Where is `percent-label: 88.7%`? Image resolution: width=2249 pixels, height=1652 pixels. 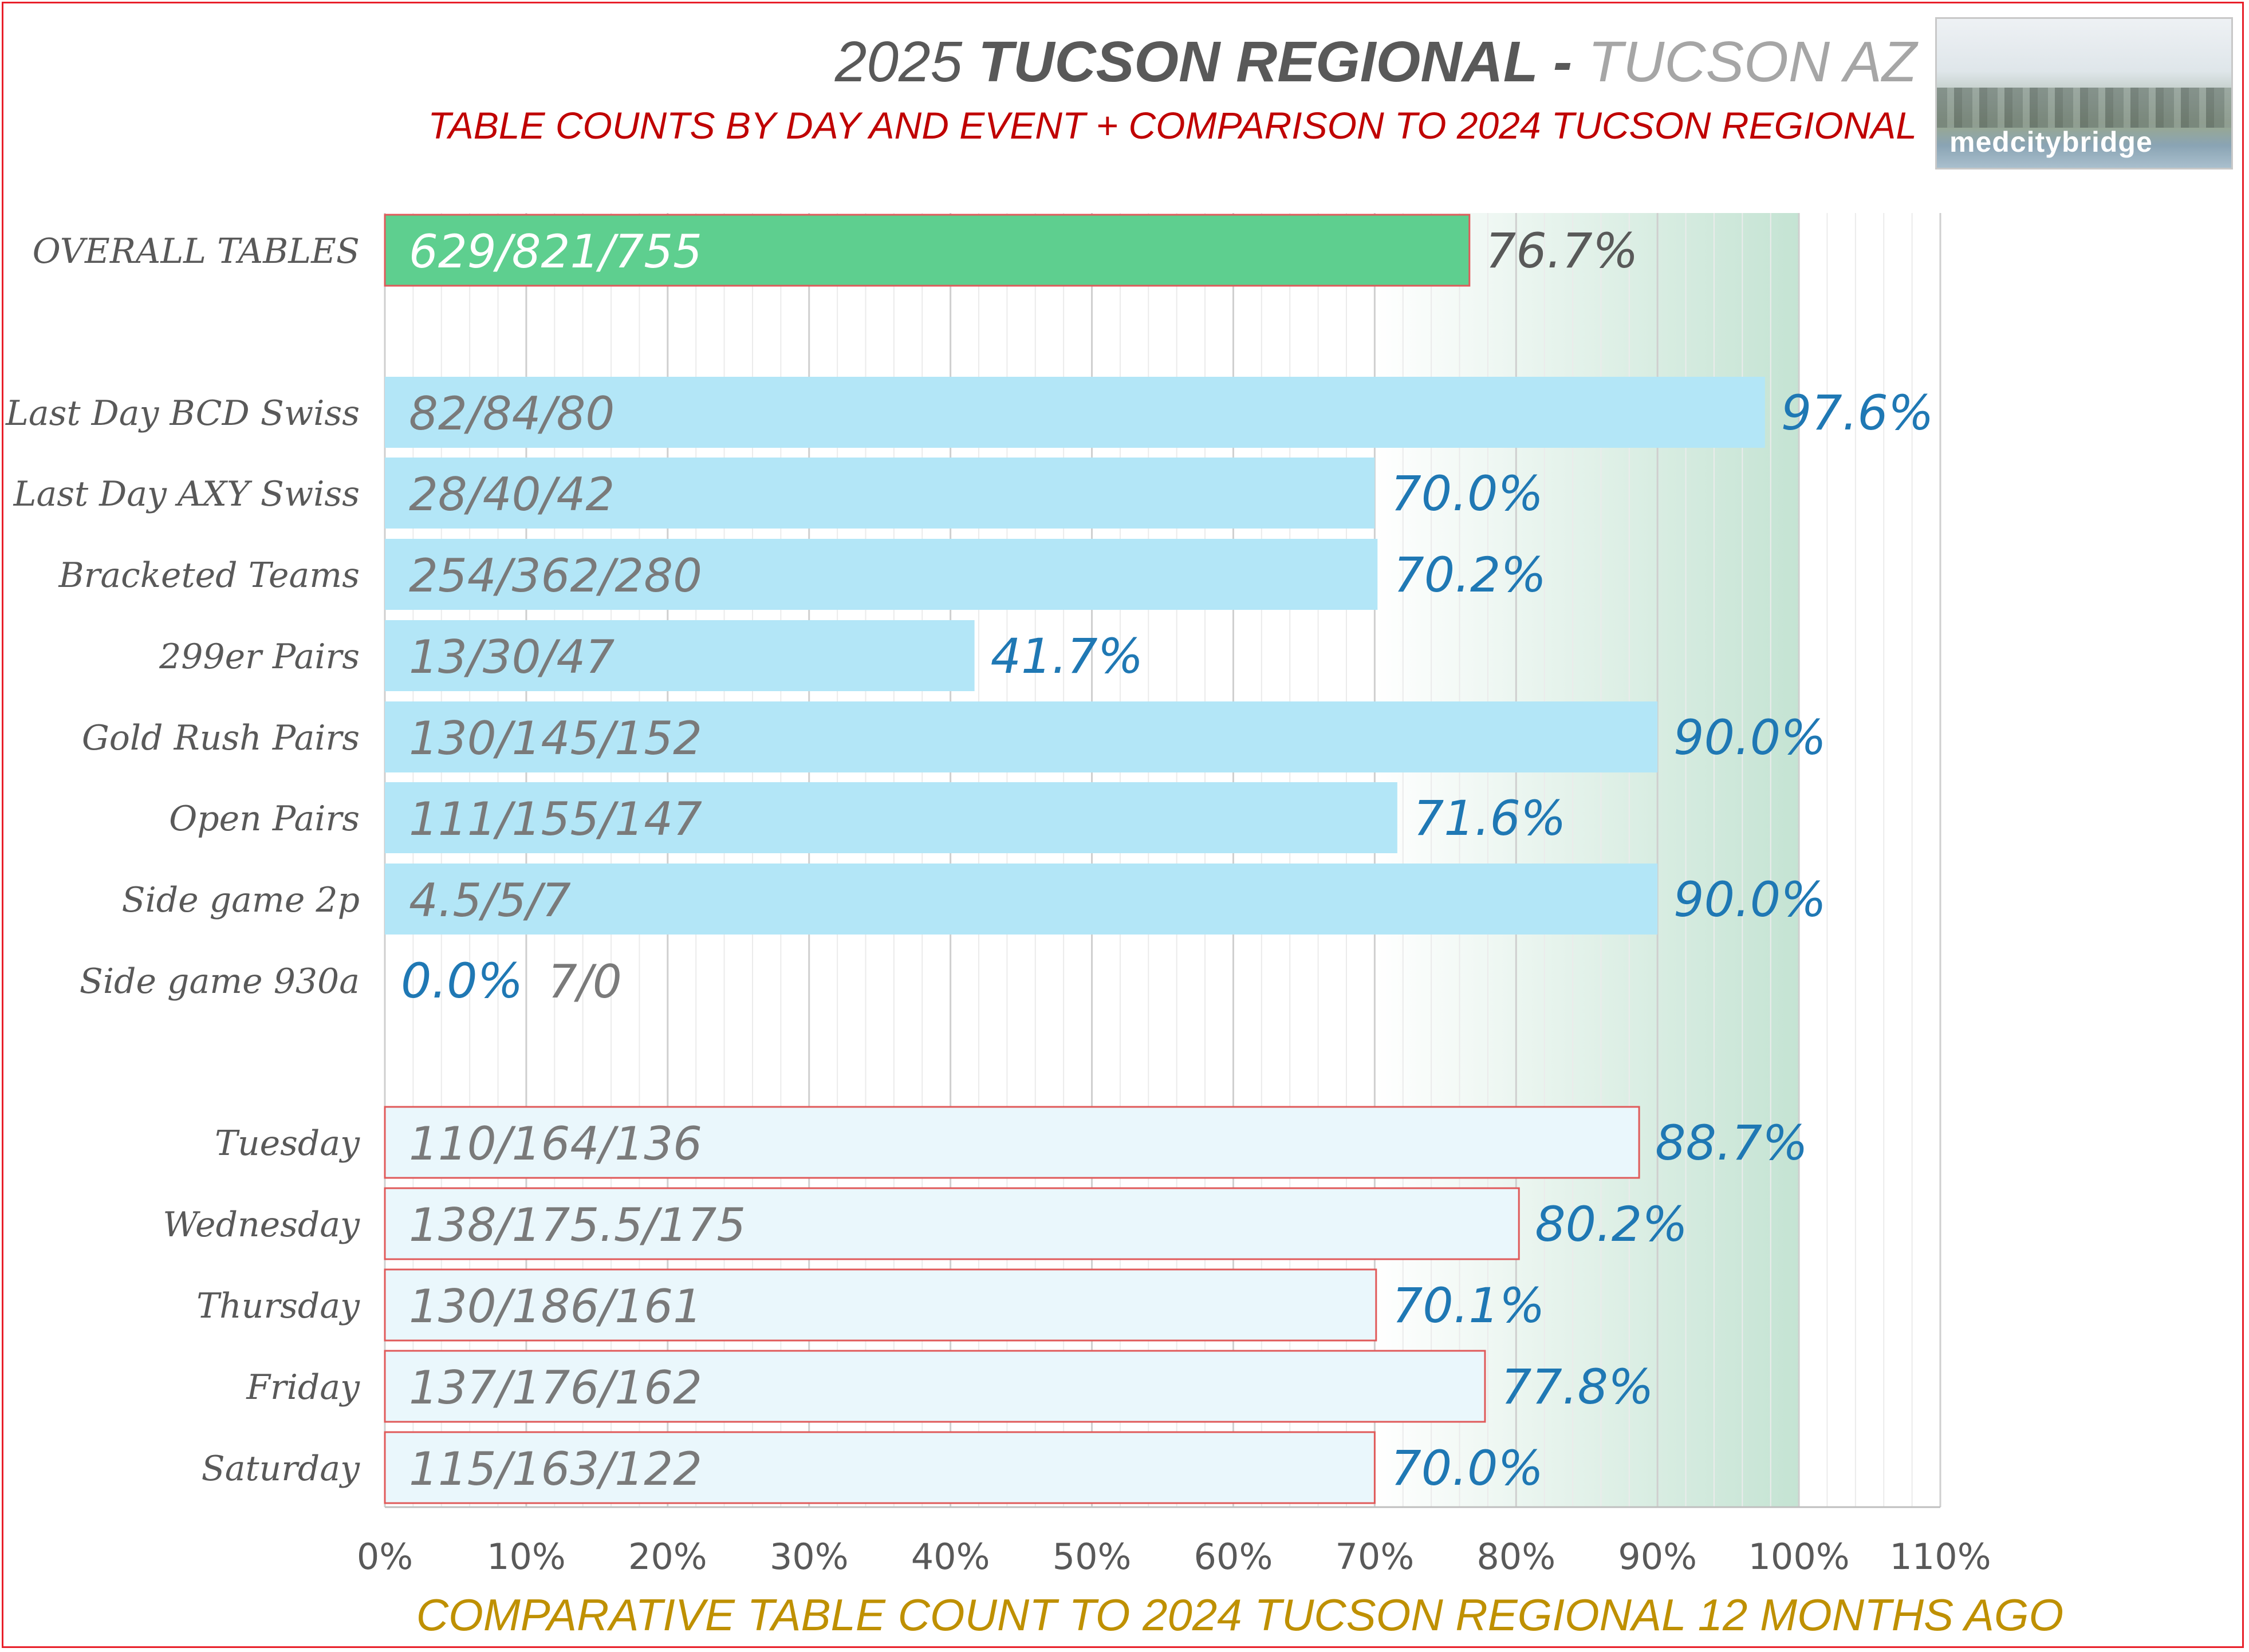
percent-label: 88.7% is located at coordinates (1731, 1143).